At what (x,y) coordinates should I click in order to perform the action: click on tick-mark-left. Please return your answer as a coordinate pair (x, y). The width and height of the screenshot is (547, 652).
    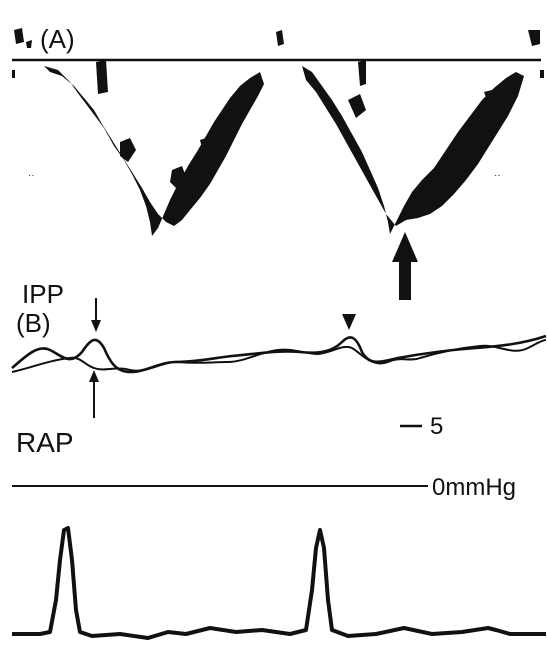
    Looking at the image, I should click on (13, 74).